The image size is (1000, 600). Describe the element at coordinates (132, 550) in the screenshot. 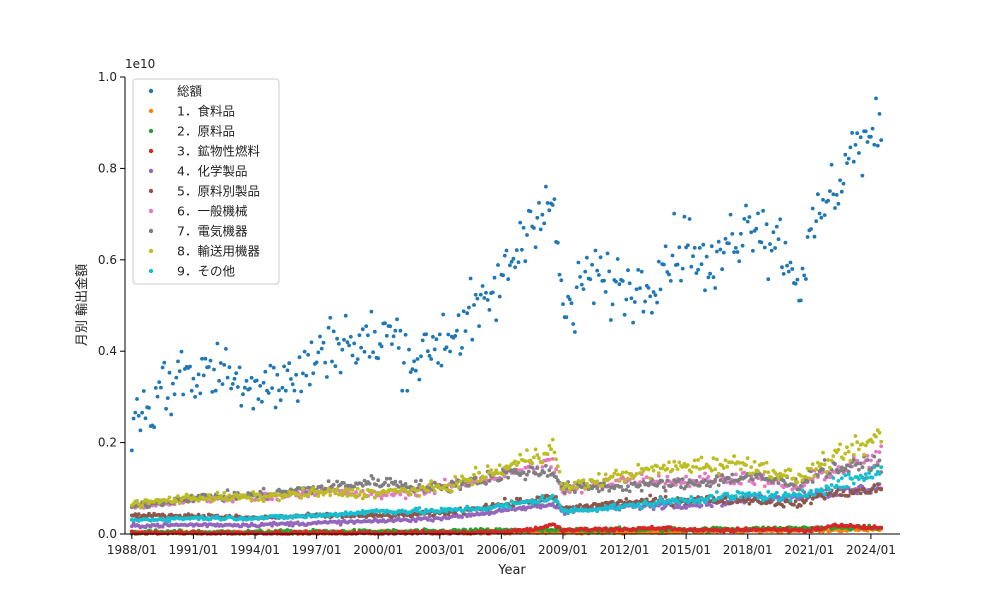

I see `x-tick-label: 1988/01` at that location.